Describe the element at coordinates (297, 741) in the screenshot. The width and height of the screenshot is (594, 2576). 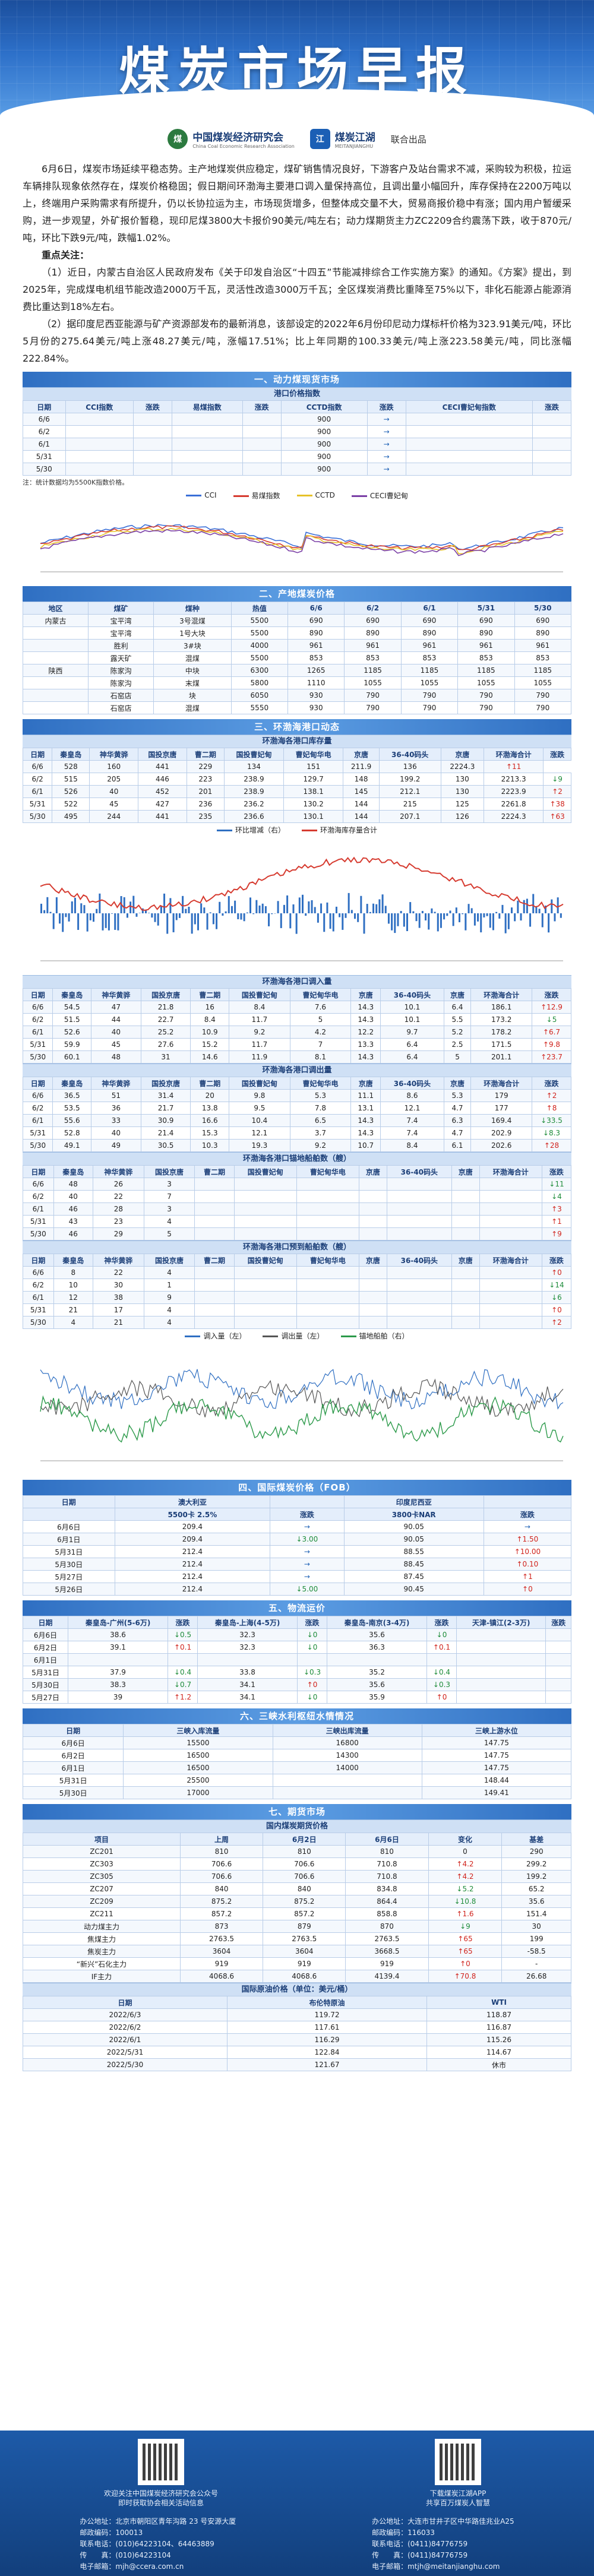
I see `sub-title: 环渤海各港口库存量` at that location.